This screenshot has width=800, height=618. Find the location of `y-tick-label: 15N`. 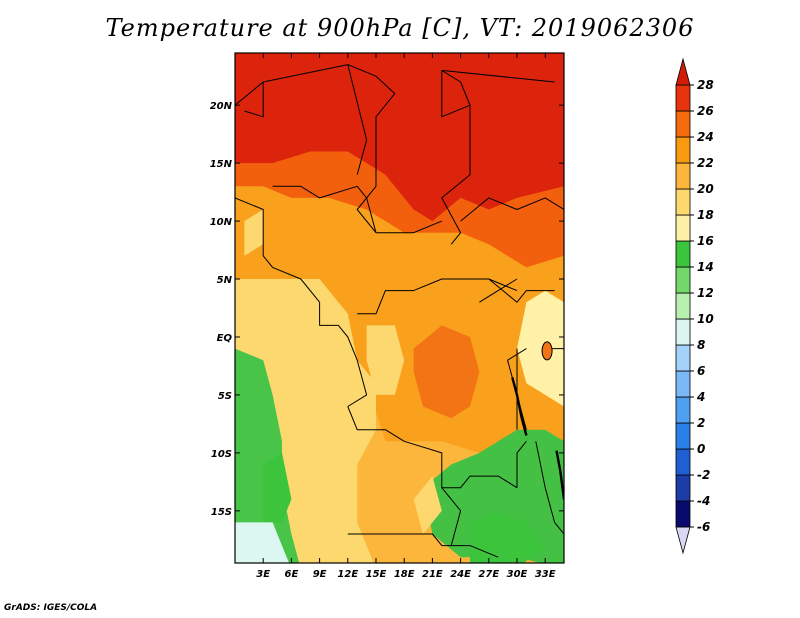

y-tick-label: 15N is located at coordinates (221, 164).